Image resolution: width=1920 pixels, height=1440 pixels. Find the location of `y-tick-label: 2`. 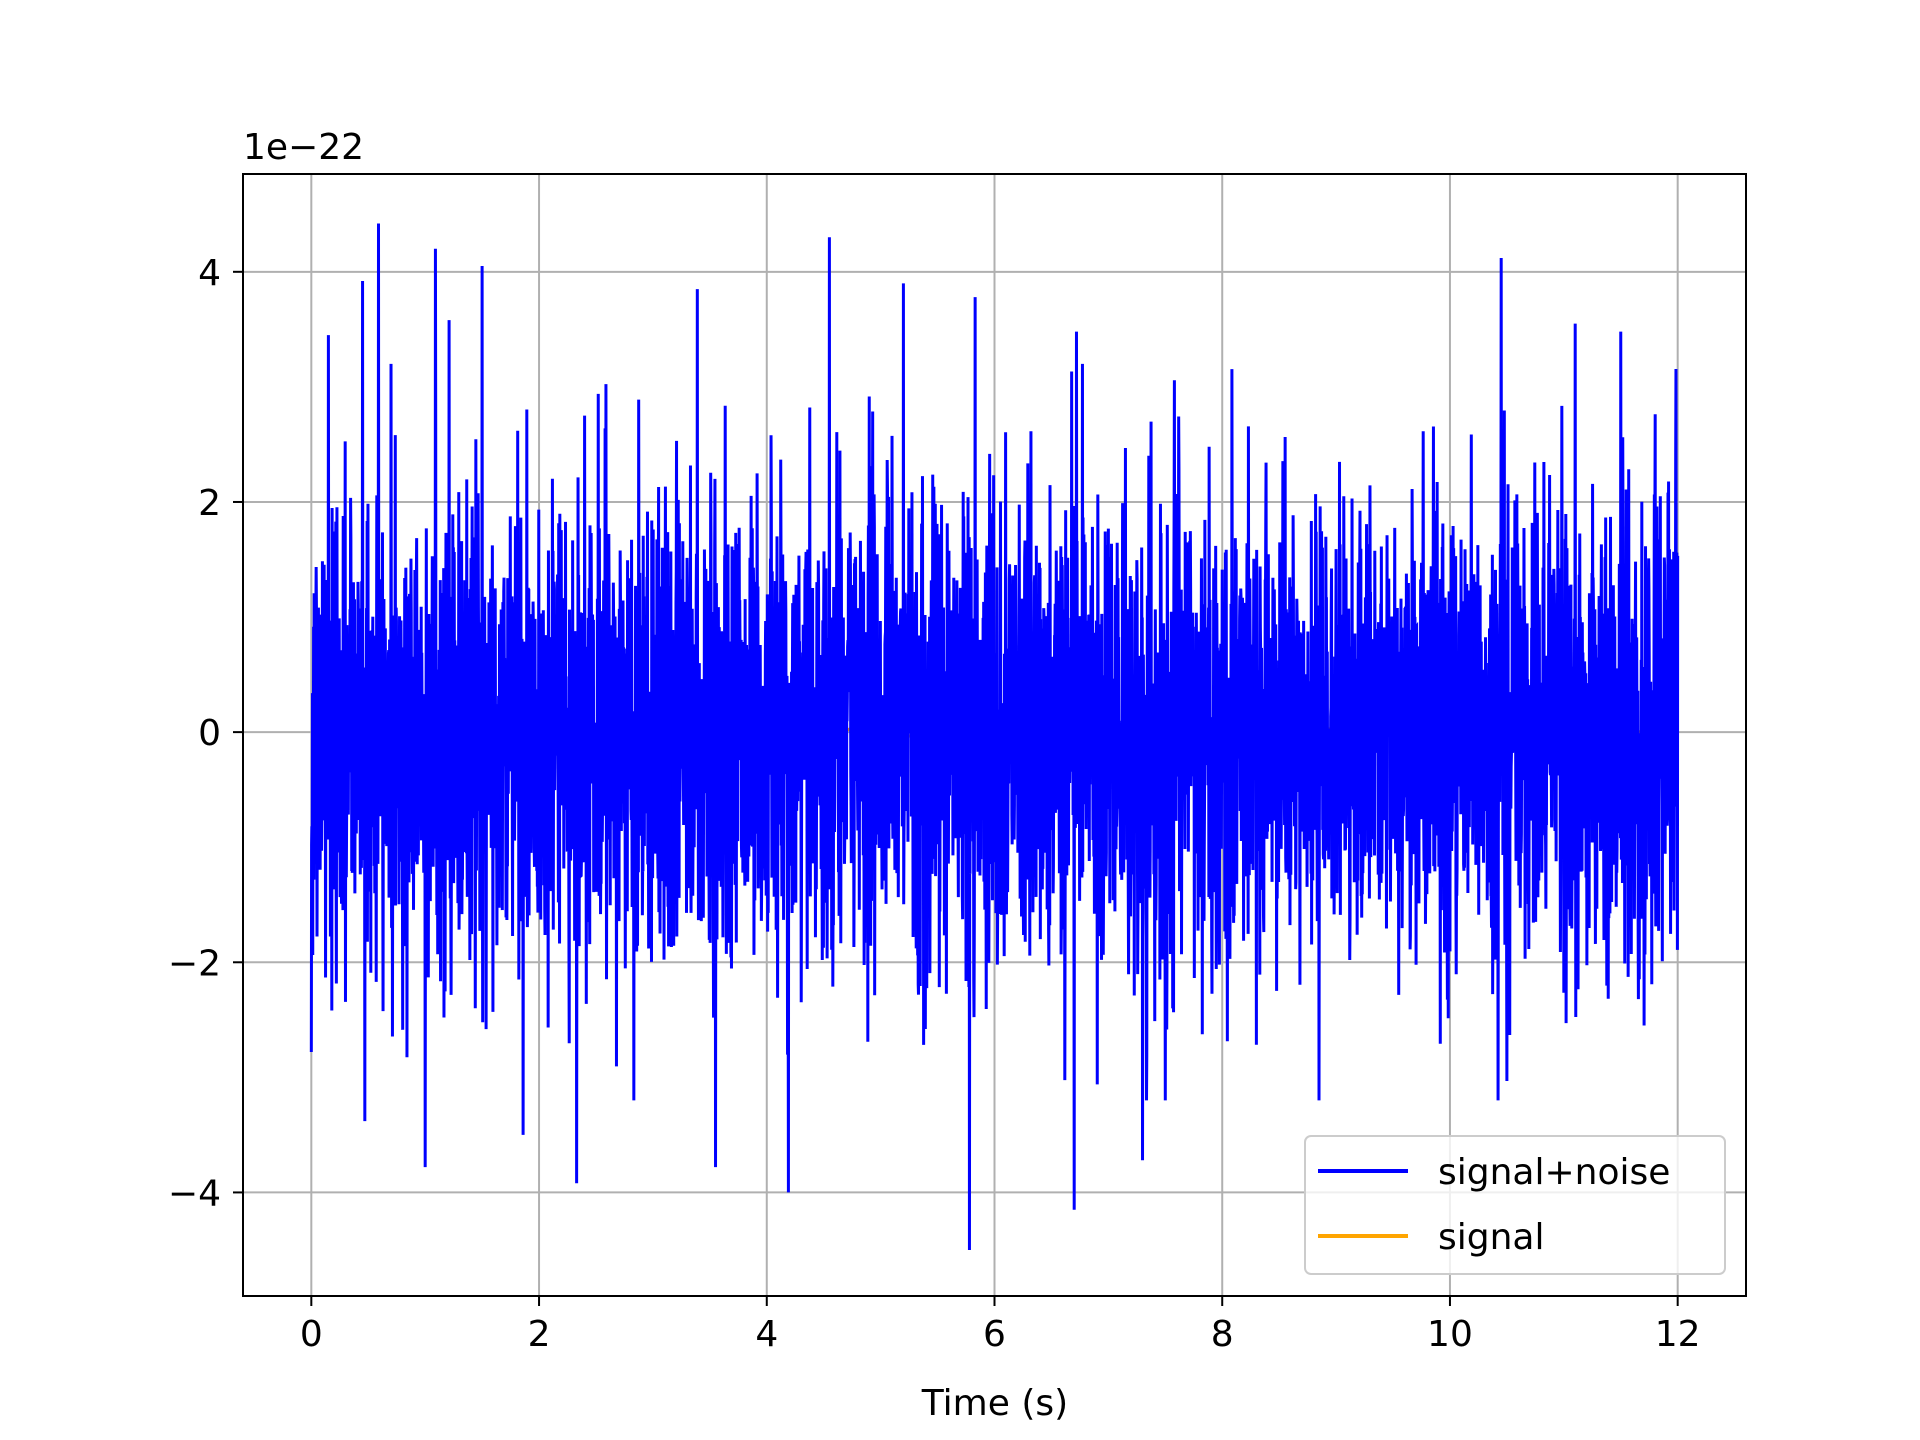

y-tick-label: 2 is located at coordinates (209, 503).